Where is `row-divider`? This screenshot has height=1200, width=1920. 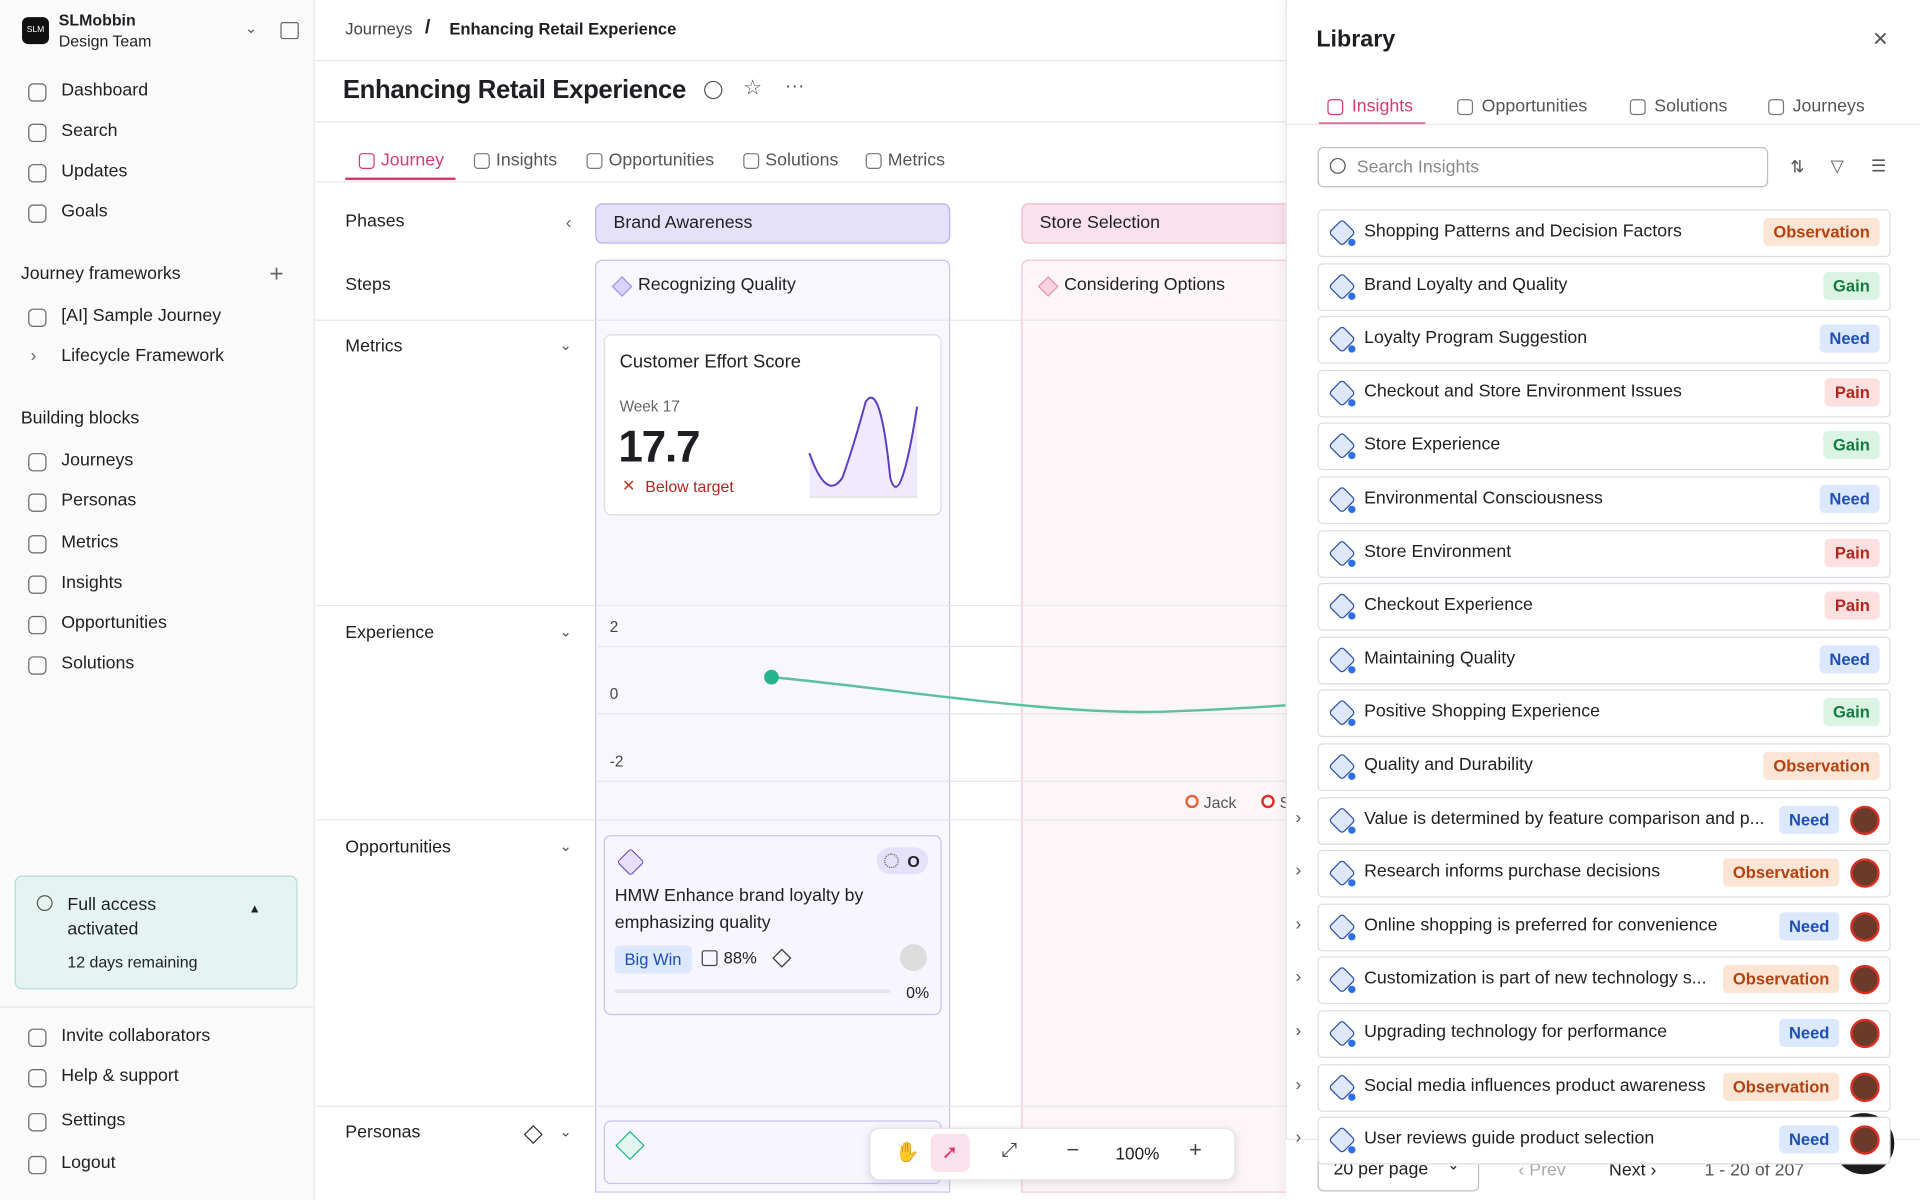 row-divider is located at coordinates (800, 605).